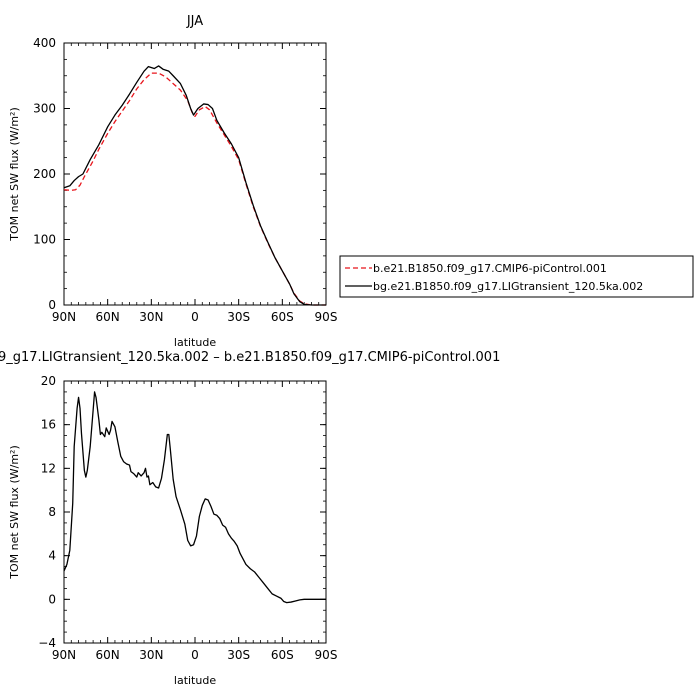 Image resolution: width=700 pixels, height=700 pixels. Describe the element at coordinates (52, 556) in the screenshot. I see `bottom-y-tick-label: 4` at that location.